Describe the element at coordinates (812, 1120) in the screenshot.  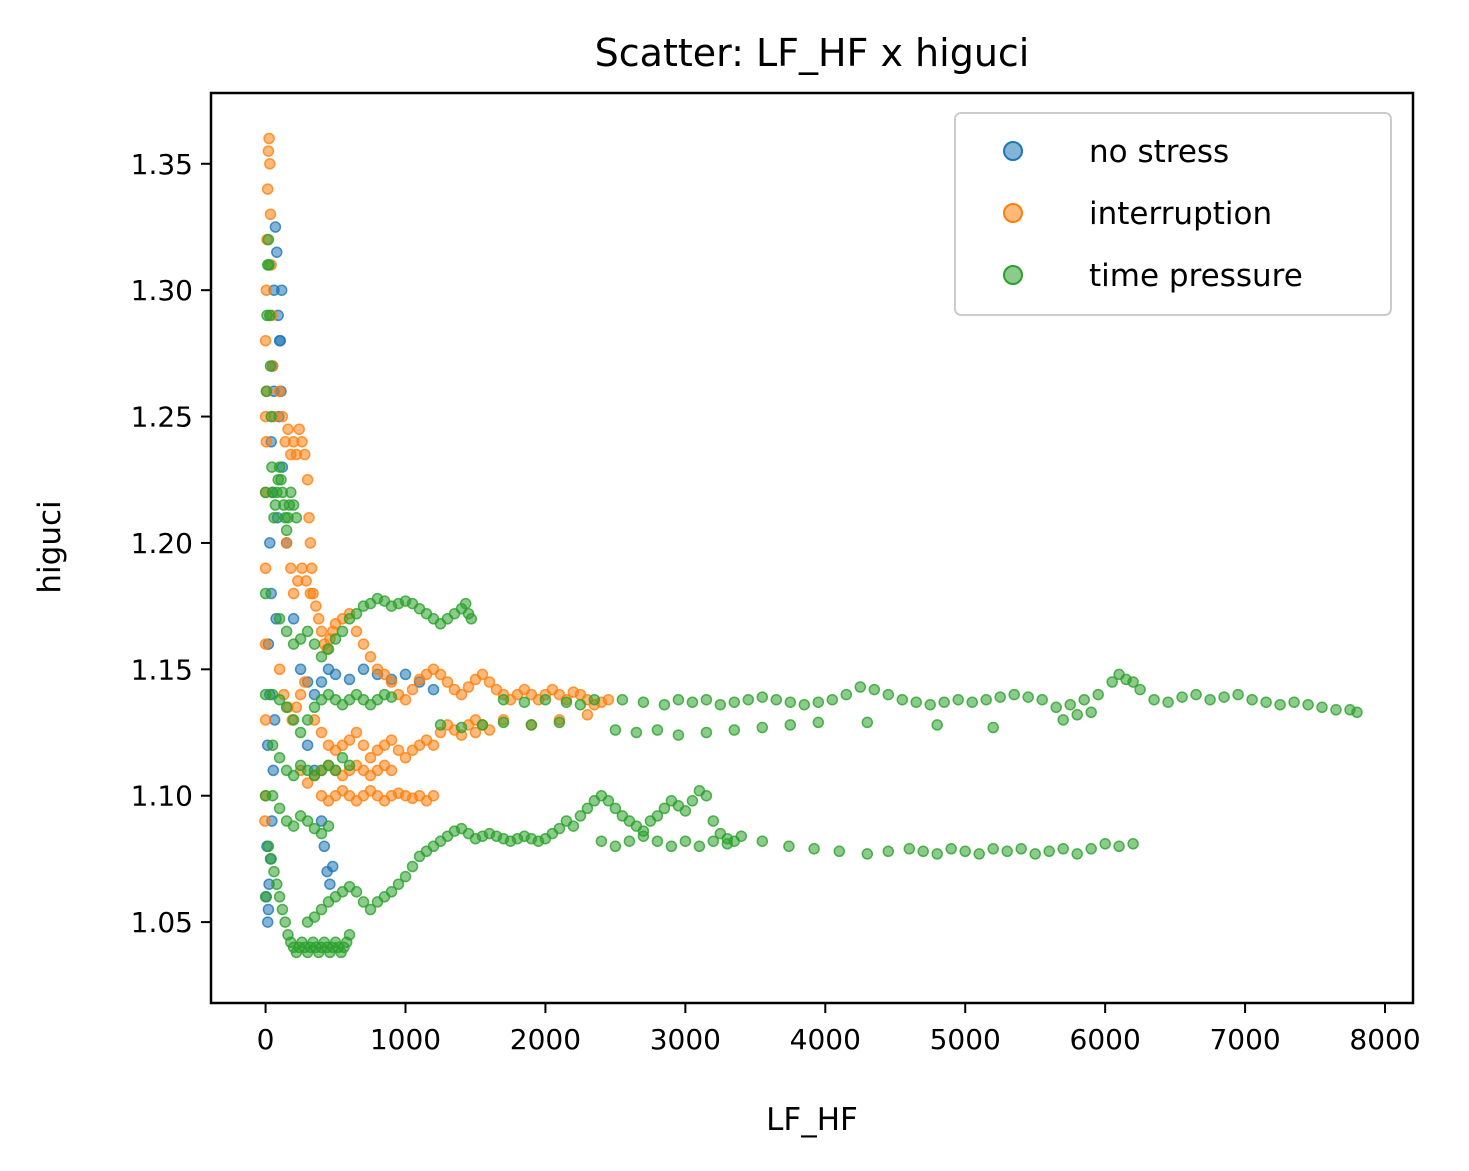
I see `x-axis-label: LF_HF` at that location.